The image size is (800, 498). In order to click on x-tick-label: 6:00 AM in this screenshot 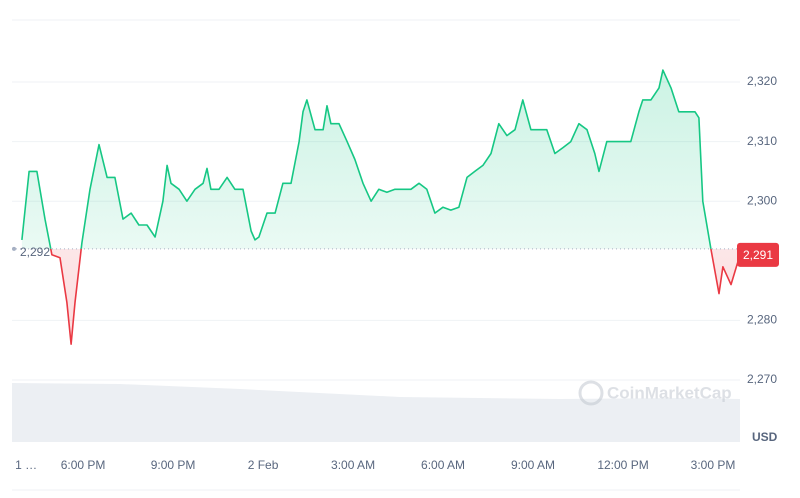, I will do `click(443, 465)`.